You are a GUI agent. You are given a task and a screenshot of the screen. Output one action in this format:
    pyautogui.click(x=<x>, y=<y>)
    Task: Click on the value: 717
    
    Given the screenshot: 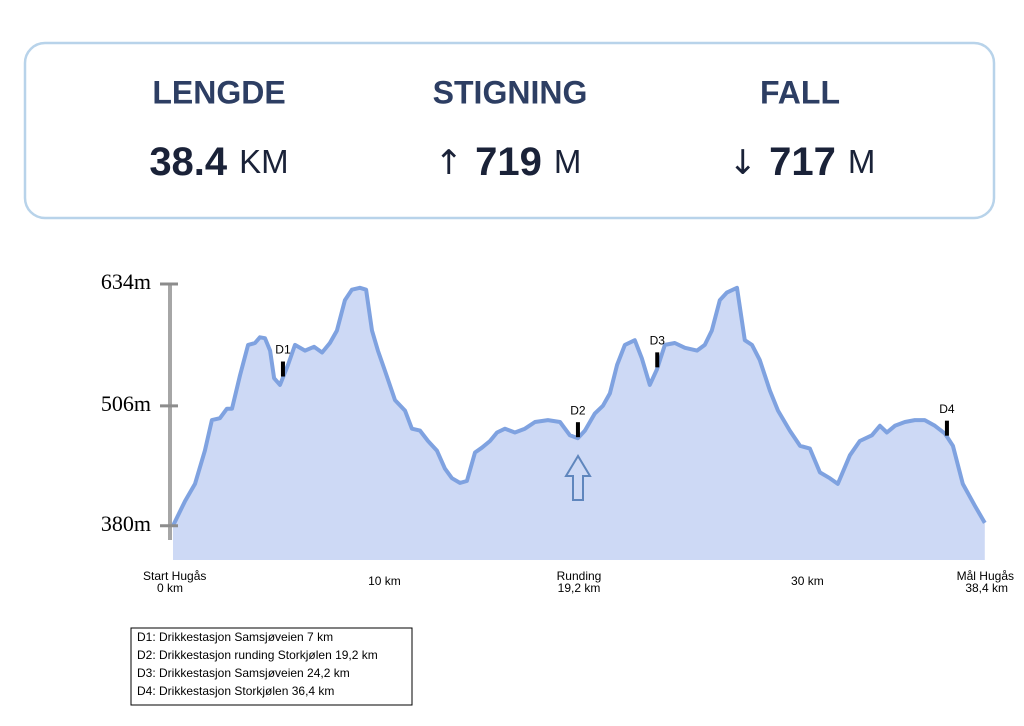 What is the action you would take?
    pyautogui.click(x=802, y=162)
    